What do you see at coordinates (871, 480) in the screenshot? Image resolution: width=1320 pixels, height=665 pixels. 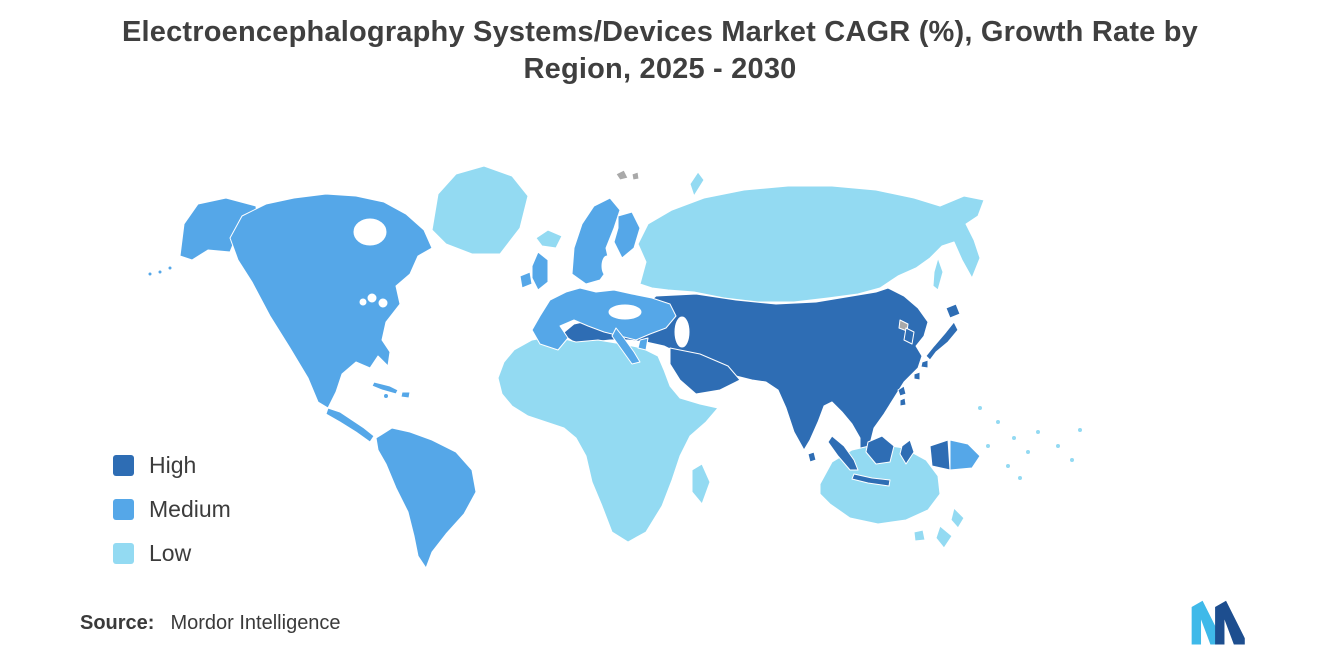 I see `region-java` at bounding box center [871, 480].